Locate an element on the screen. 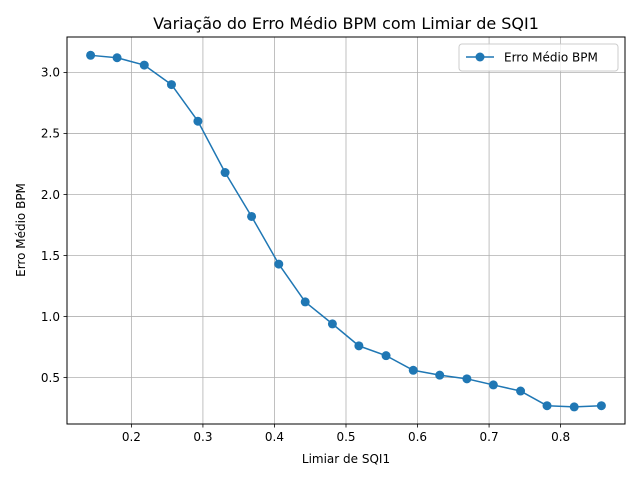 The height and width of the screenshot is (480, 640). x-axis: 0.2 0.3 0.4 0.5 0.6 0.7 0.8 is located at coordinates (346, 434).